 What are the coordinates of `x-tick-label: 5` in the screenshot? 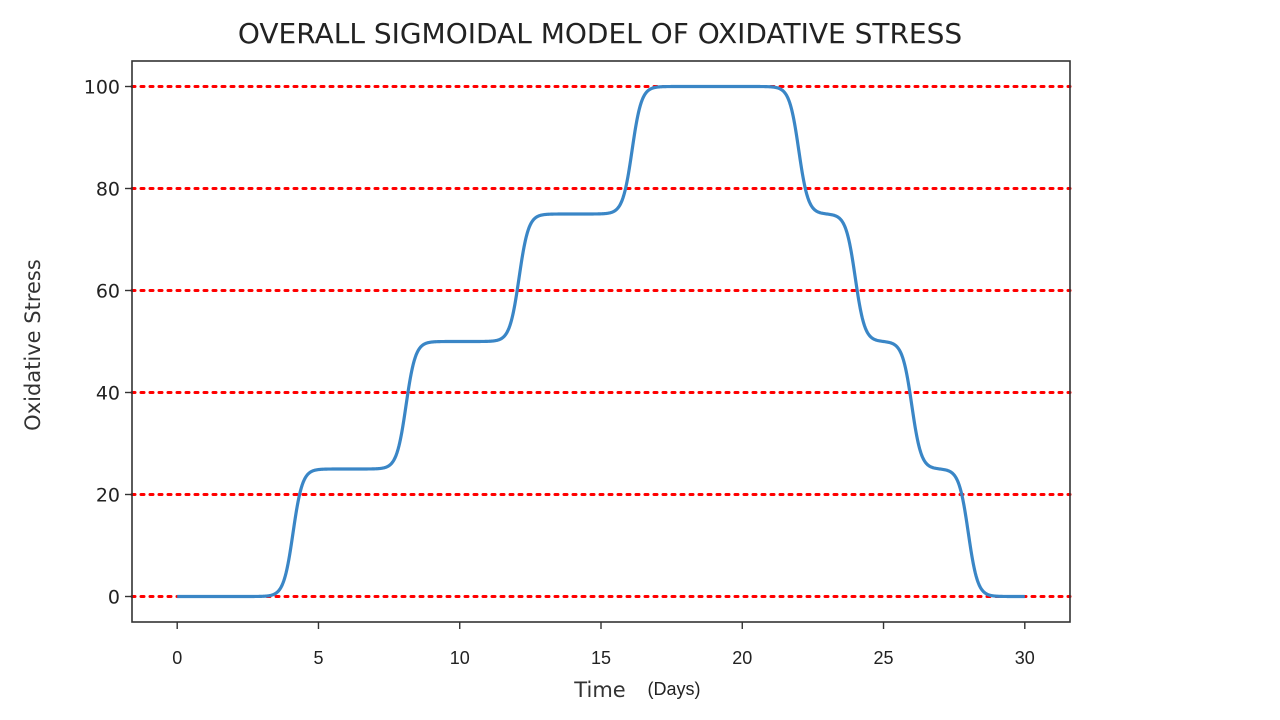 It's located at (318, 658).